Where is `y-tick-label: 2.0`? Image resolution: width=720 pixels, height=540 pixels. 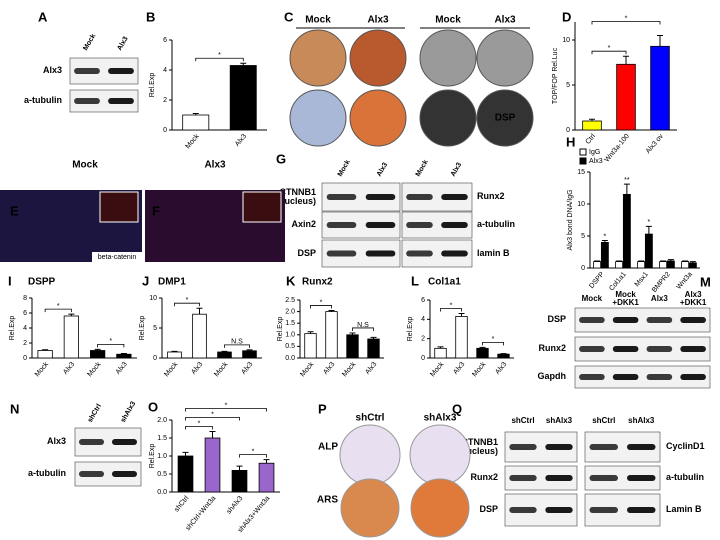
y-tick-label: 2.0 is located at coordinates (290, 311).